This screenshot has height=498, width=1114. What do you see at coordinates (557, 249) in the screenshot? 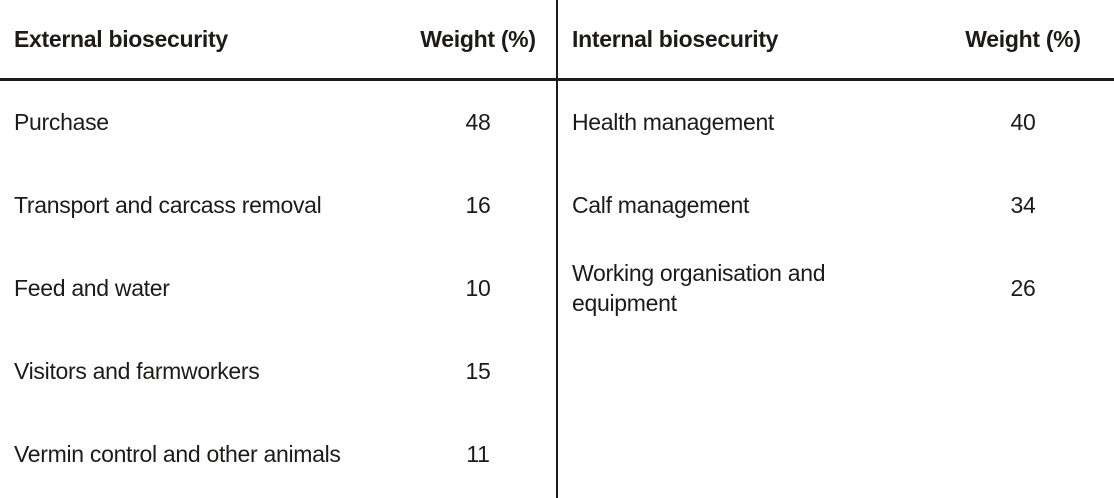
I see `column-divider` at bounding box center [557, 249].